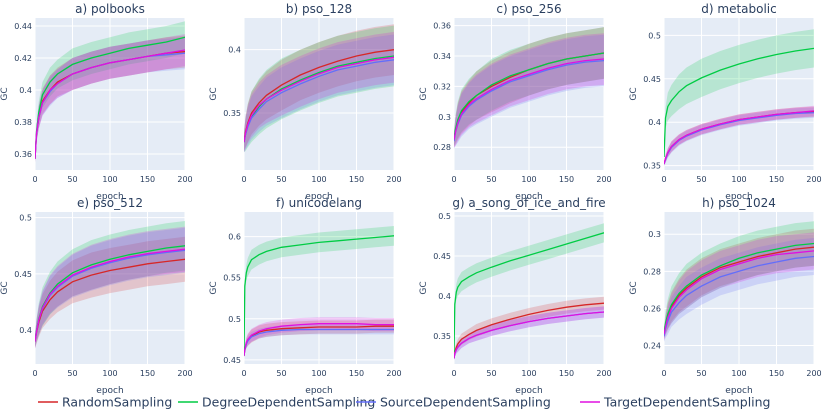  What do you see at coordinates (23, 58) in the screenshot?
I see `y-tick-label: 0.42` at bounding box center [23, 58].